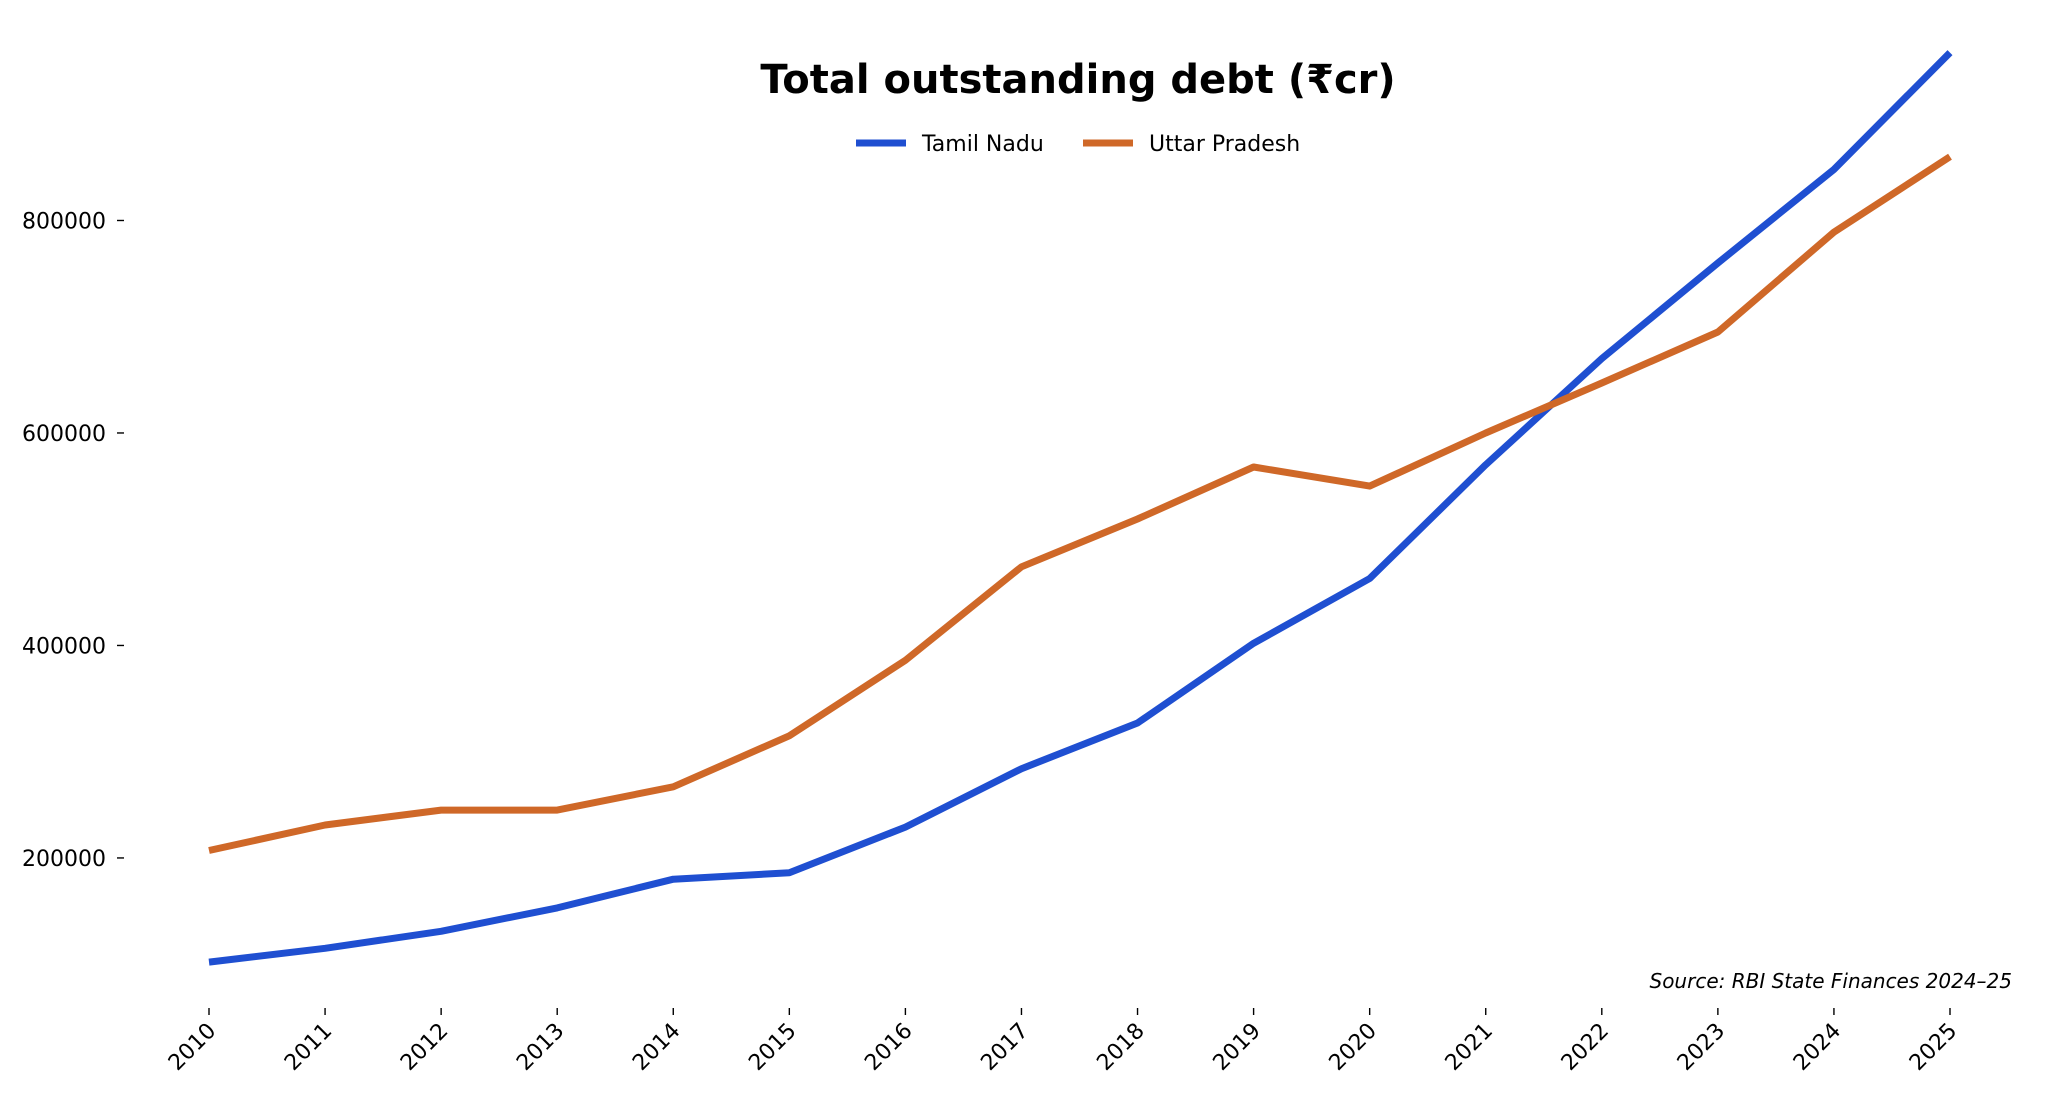 Image resolution: width=2048 pixels, height=1103 pixels. I want to click on x-tick-label: 2021, so click(1469, 1047).